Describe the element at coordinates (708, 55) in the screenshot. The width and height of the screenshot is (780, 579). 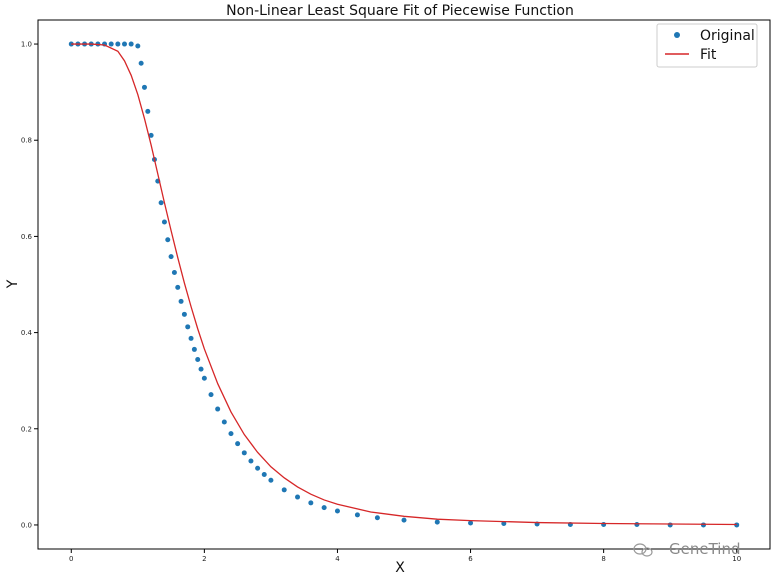
I see `legend-fit-label: Fit` at that location.